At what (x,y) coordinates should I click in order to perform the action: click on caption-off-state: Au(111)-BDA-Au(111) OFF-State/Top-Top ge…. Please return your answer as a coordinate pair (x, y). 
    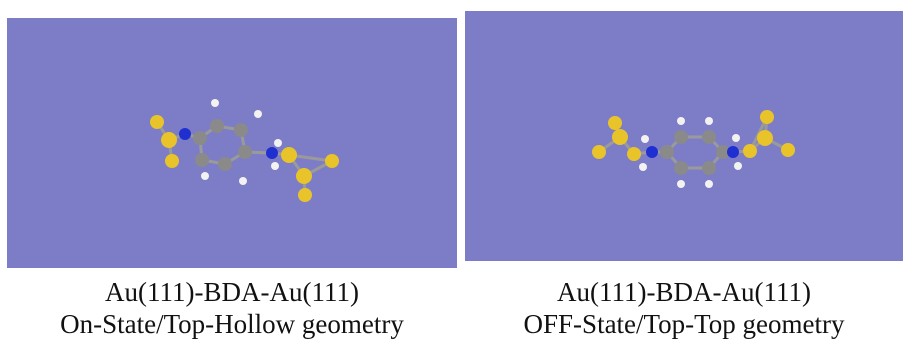
    Looking at the image, I should click on (684, 308).